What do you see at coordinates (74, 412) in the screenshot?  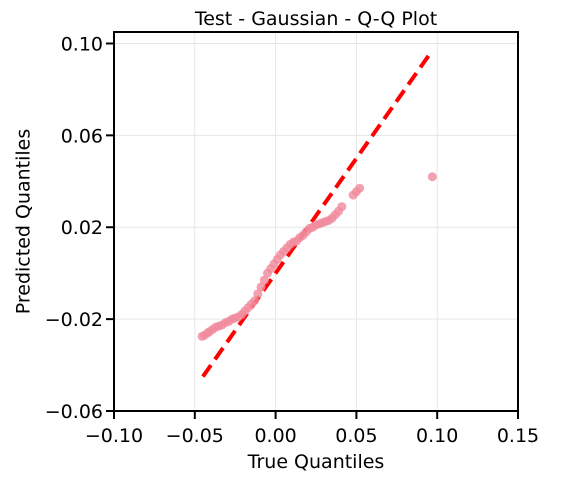 I see `y-tick-label: −0.06` at bounding box center [74, 412].